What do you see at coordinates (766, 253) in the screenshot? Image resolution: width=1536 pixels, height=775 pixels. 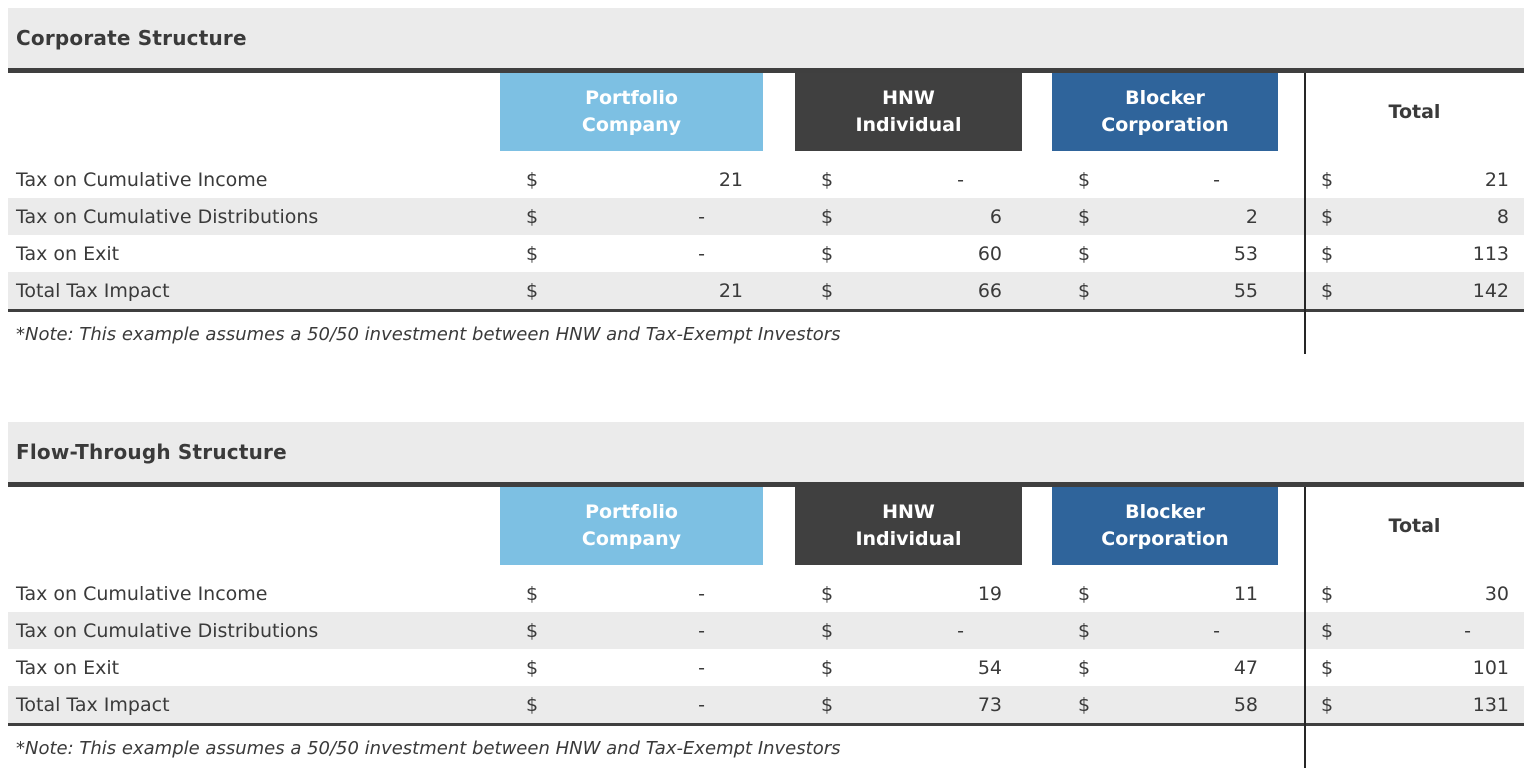 I see `table-row: Tax on Exit $ - $60 $53 $113` at bounding box center [766, 253].